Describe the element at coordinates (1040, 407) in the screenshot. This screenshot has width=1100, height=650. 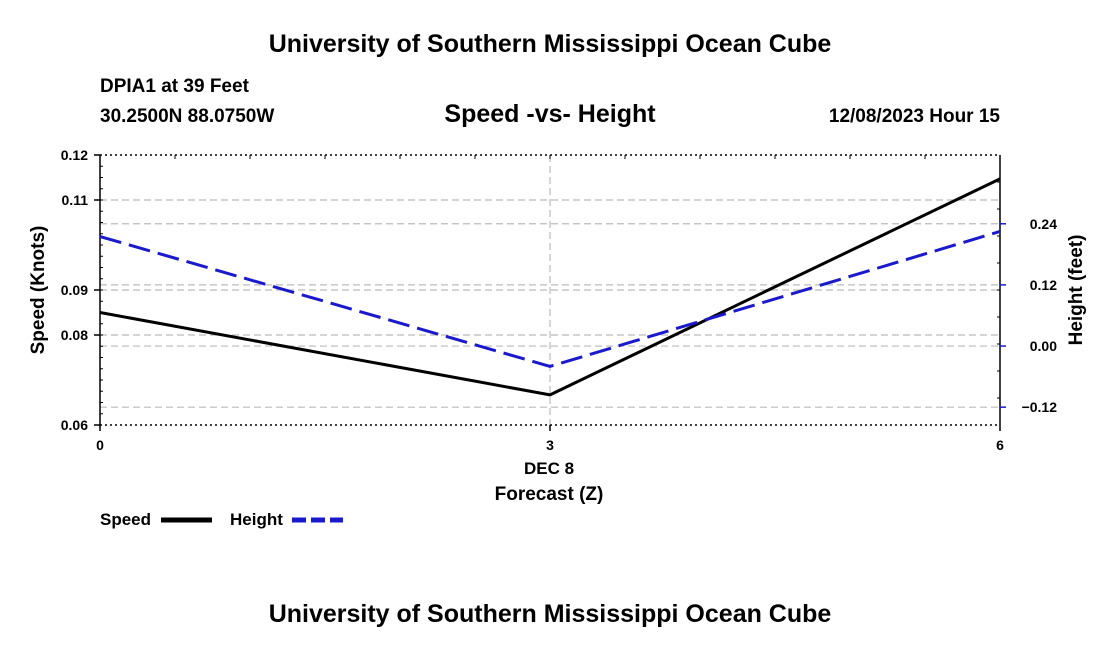
I see `y2-tick-label: −0.12` at that location.